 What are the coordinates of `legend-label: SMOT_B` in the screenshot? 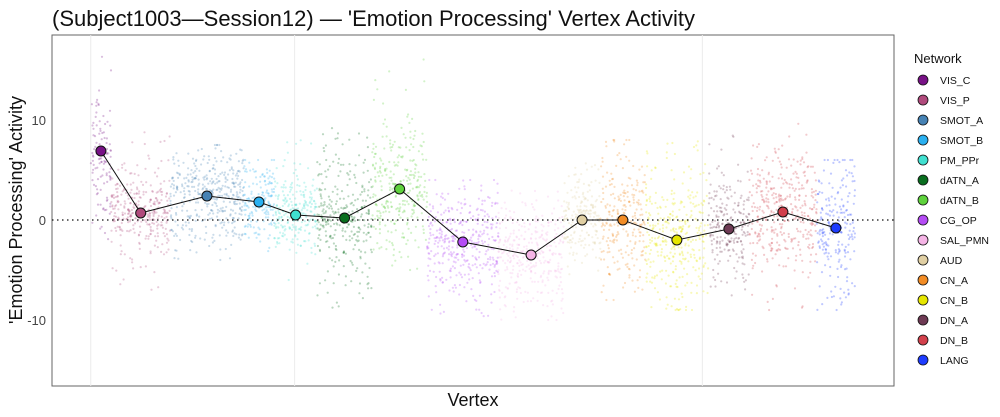 It's located at (961, 141).